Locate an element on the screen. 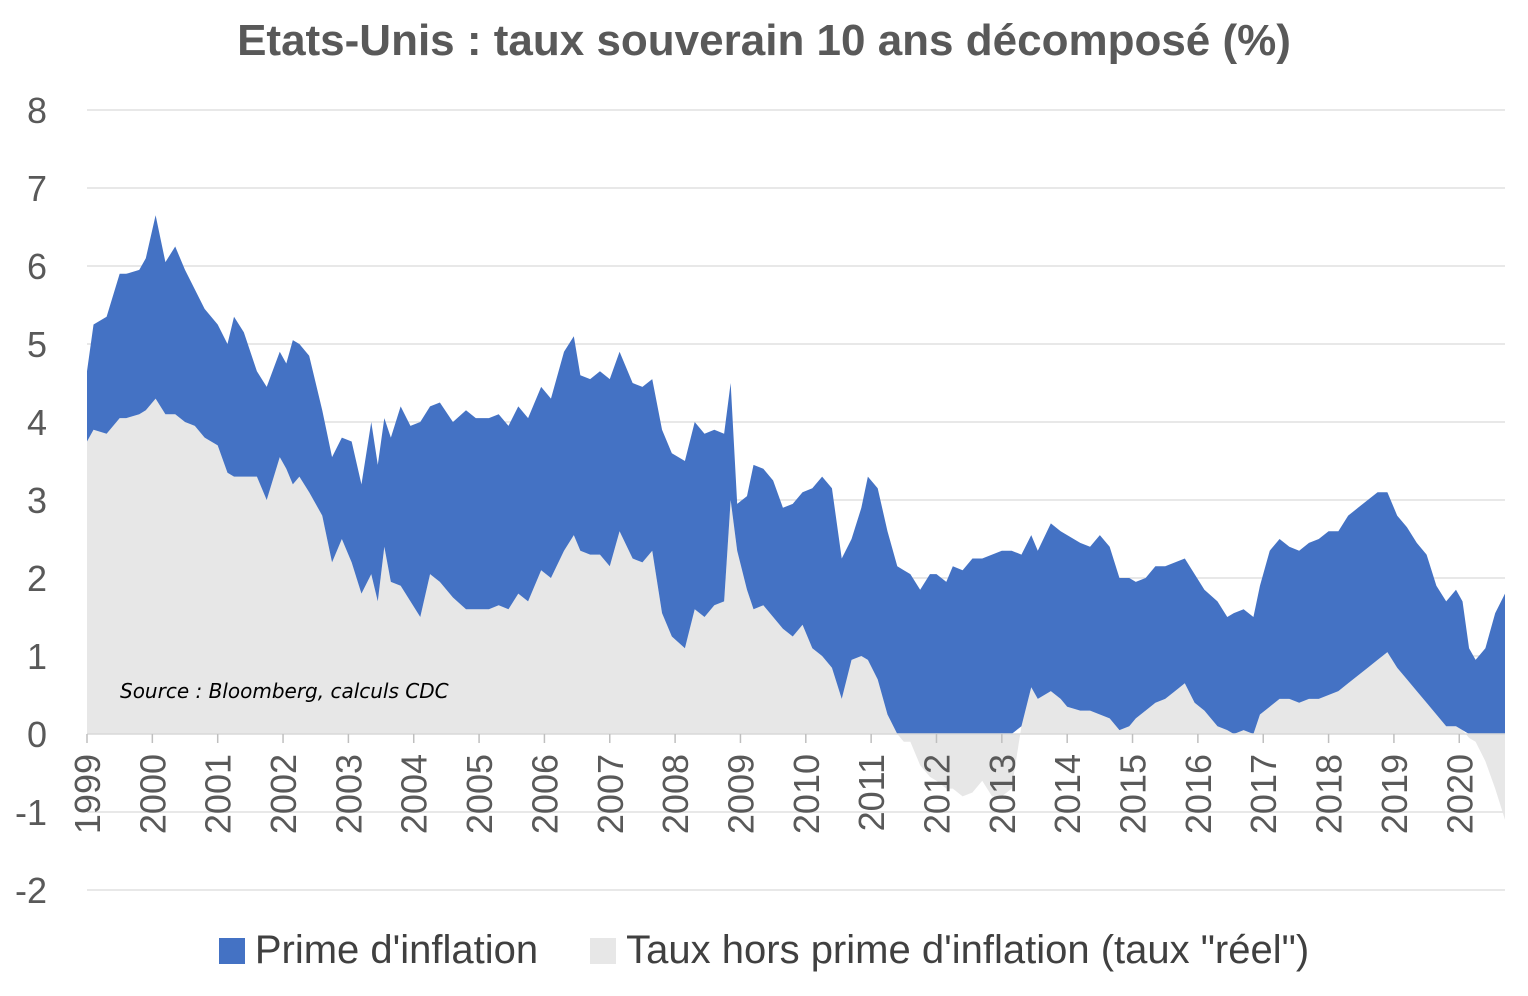  x-tick-label: 2001 is located at coordinates (218, 794).